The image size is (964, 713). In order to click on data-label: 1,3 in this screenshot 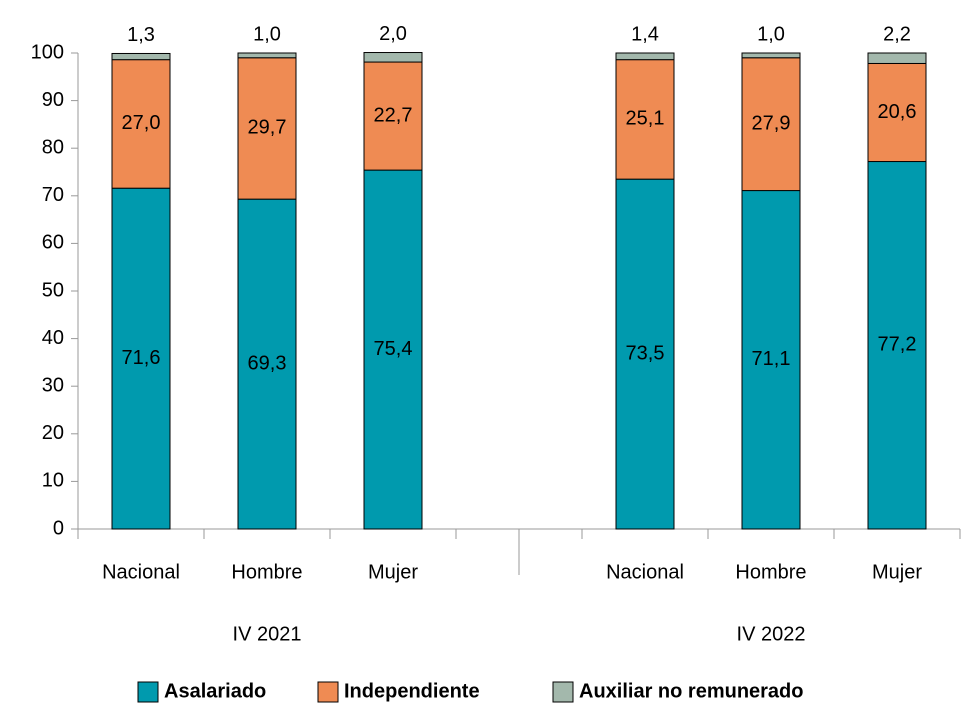, I will do `click(141, 35)`.